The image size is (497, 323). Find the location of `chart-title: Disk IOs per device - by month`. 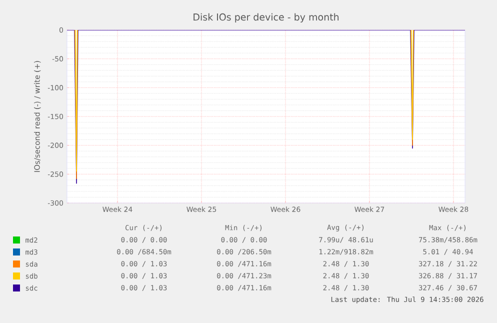

chart-title: Disk IOs per device - by month is located at coordinates (266, 17).